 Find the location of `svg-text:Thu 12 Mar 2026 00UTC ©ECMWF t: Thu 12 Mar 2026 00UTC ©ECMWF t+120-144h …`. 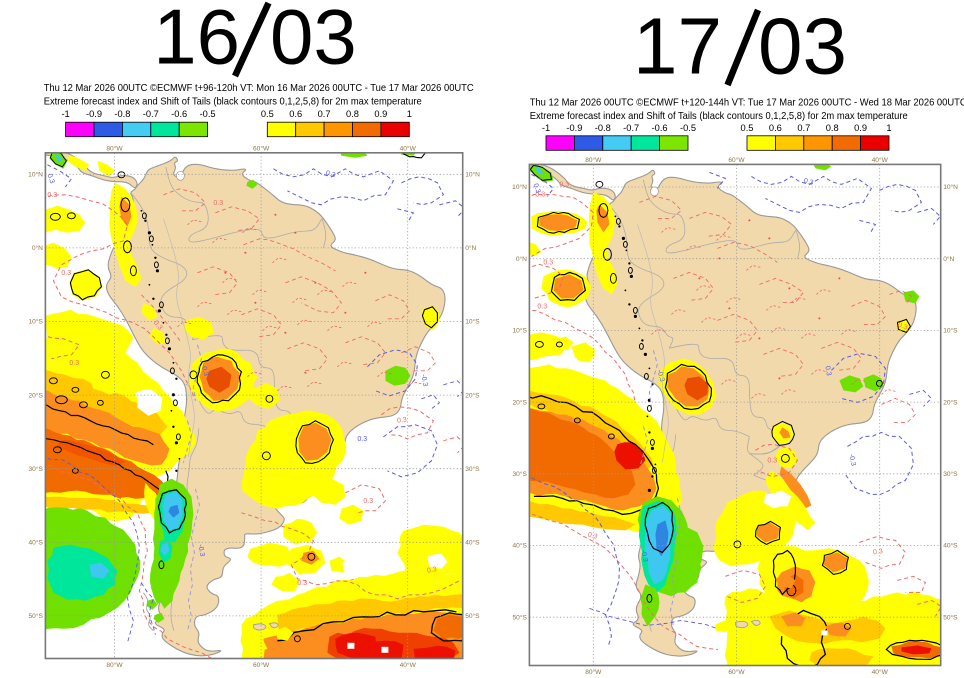

svg-text:Thu 12 Mar 2026 00UTC ©ECMWF t: Thu 12 Mar 2026 00UTC ©ECMWF t+120-144h … is located at coordinates (747, 103).